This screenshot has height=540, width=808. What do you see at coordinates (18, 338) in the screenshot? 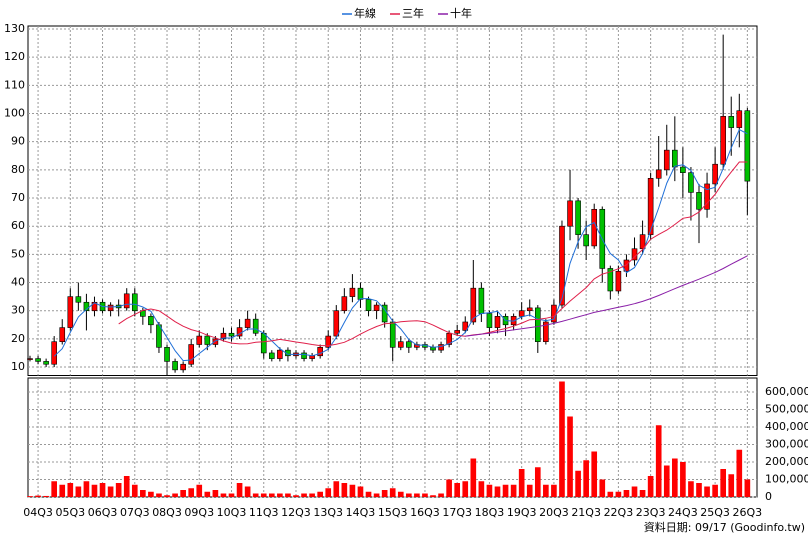
I see `y-tick-label: 20` at bounding box center [18, 338].